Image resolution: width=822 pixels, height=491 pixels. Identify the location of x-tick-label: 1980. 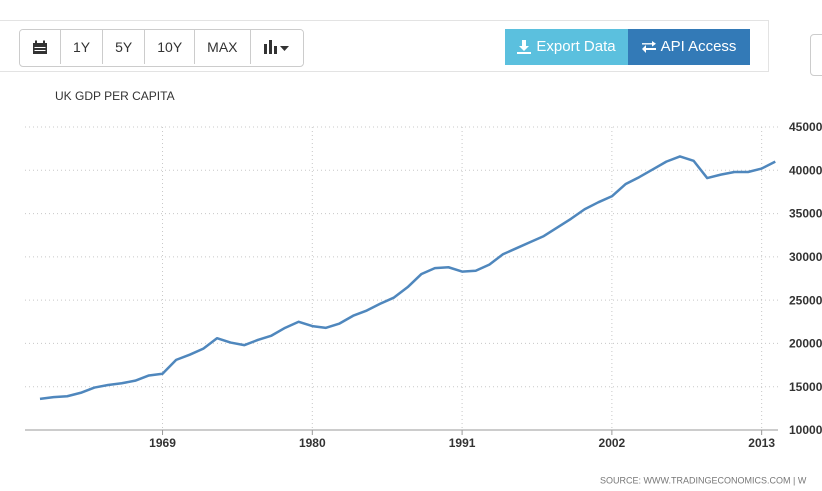
(312, 443).